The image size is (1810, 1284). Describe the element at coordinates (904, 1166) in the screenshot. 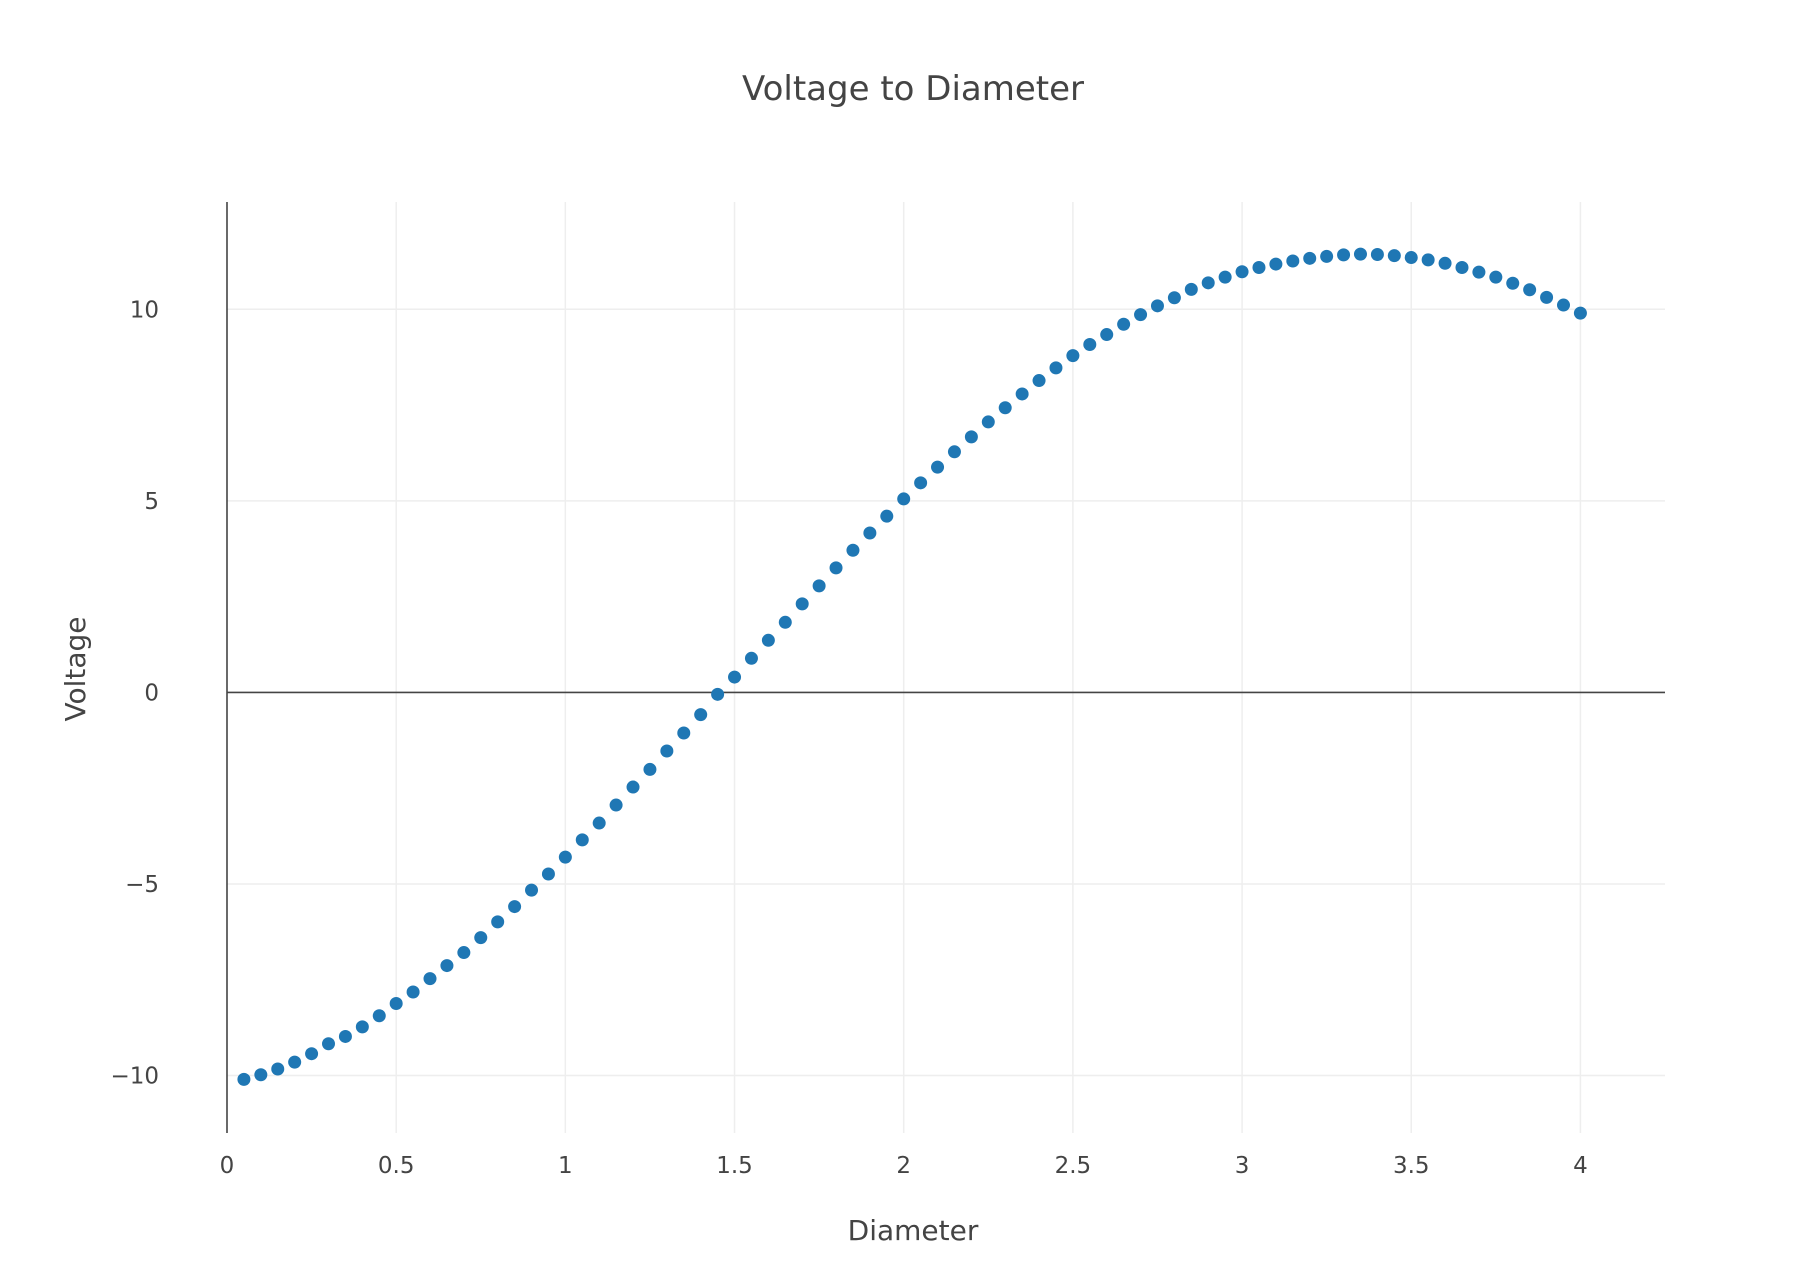

I see `x-tick-labels: 0 0.5 1 1.5 2 2.5 3 3.5 4` at that location.